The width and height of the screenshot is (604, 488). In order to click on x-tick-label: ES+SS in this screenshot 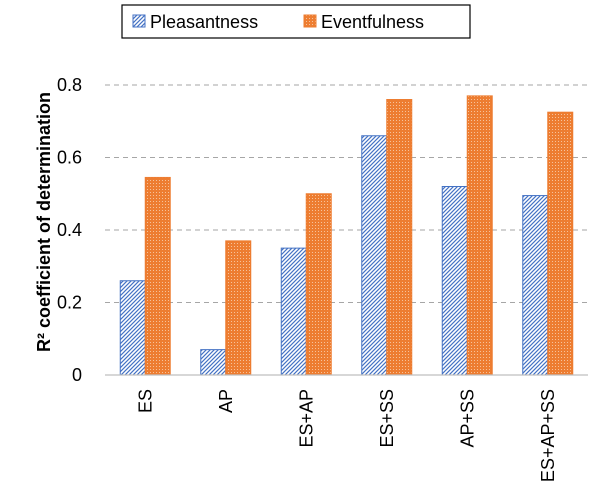, I will do `click(387, 418)`.